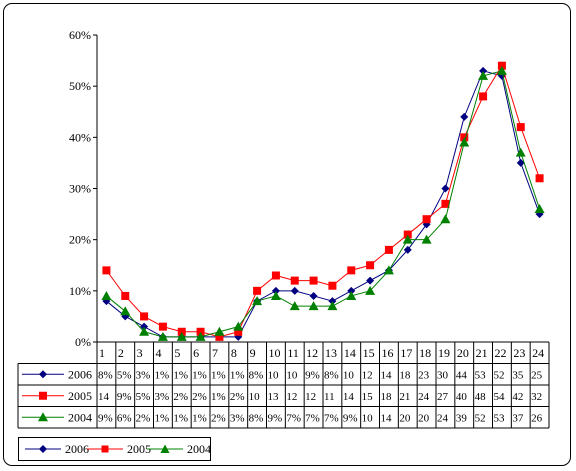 The image size is (576, 471). What do you see at coordinates (424, 375) in the screenshot?
I see `table-cell-value: 23` at bounding box center [424, 375].